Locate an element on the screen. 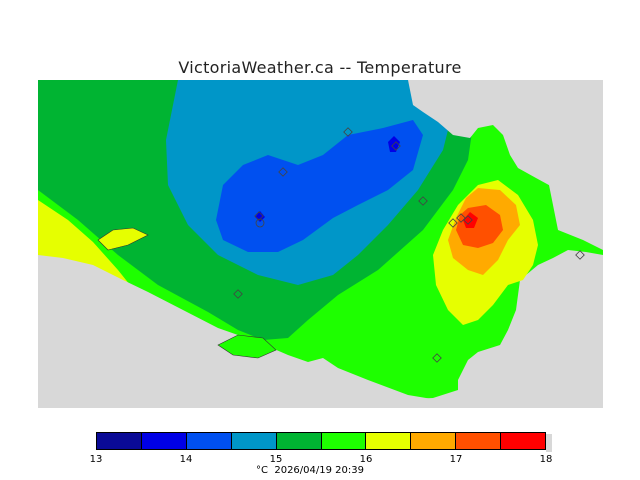 This screenshot has width=640, height=480. color-legend is located at coordinates (324, 442).